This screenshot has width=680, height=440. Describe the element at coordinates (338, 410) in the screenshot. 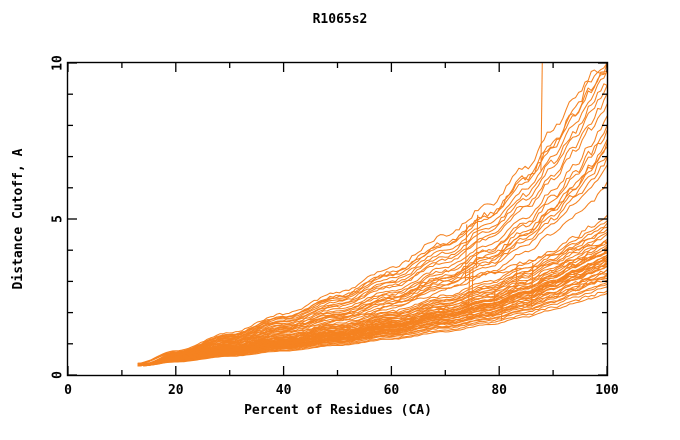

I see `x-axis-label: Percent of Residues (CA)` at that location.